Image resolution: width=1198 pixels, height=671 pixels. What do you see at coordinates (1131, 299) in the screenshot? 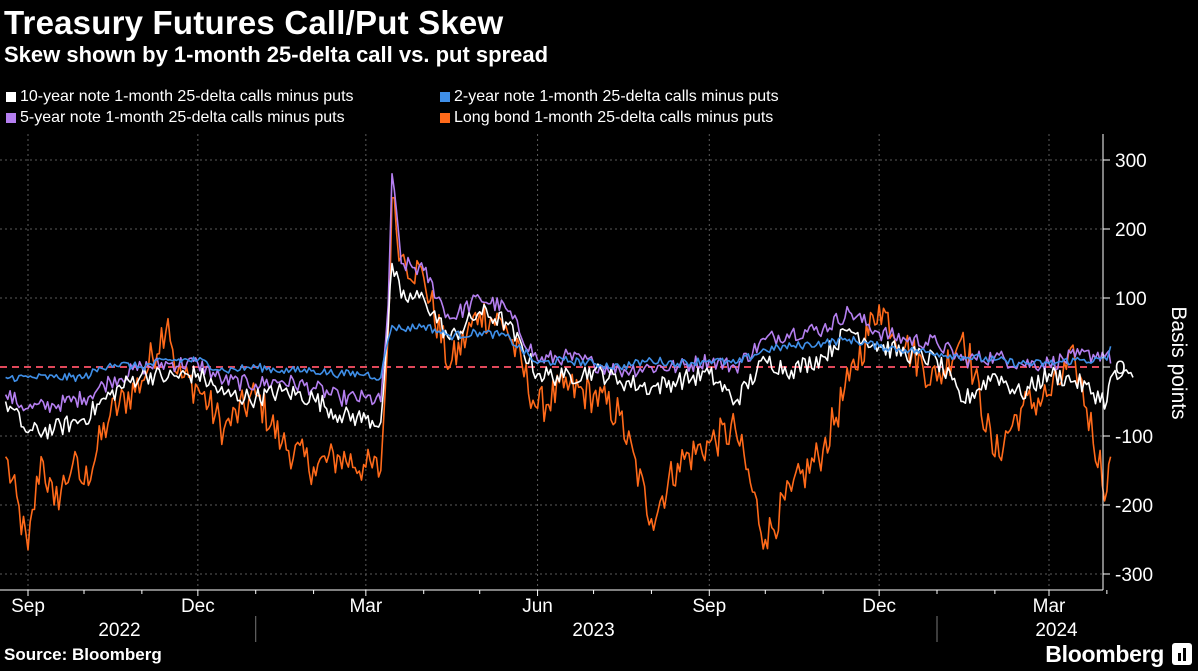
I see `y-tick-label: 100` at bounding box center [1131, 299].